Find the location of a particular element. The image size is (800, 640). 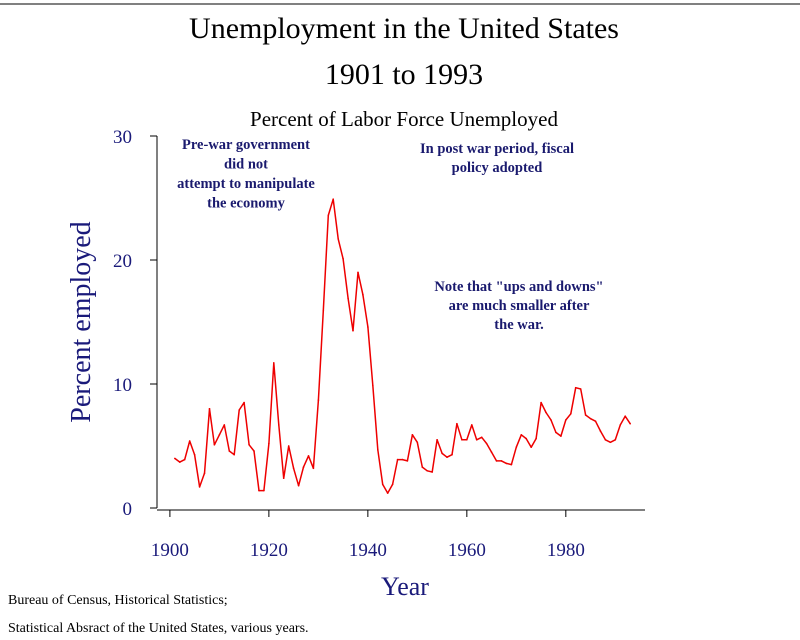

y-tick-label: 0 is located at coordinates (128, 509).